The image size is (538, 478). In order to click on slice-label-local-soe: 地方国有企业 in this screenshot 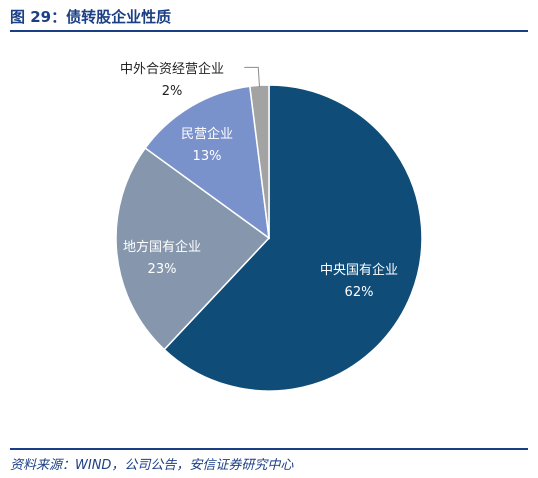, I will do `click(162, 247)`.